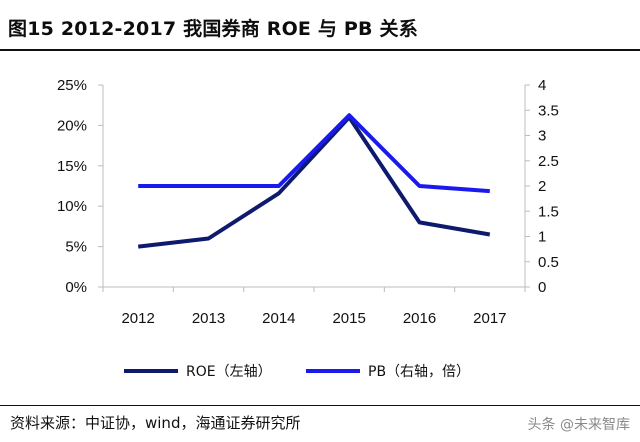 This screenshot has height=442, width=640. What do you see at coordinates (208, 318) in the screenshot?
I see `x-tick-label: 2013` at bounding box center [208, 318].